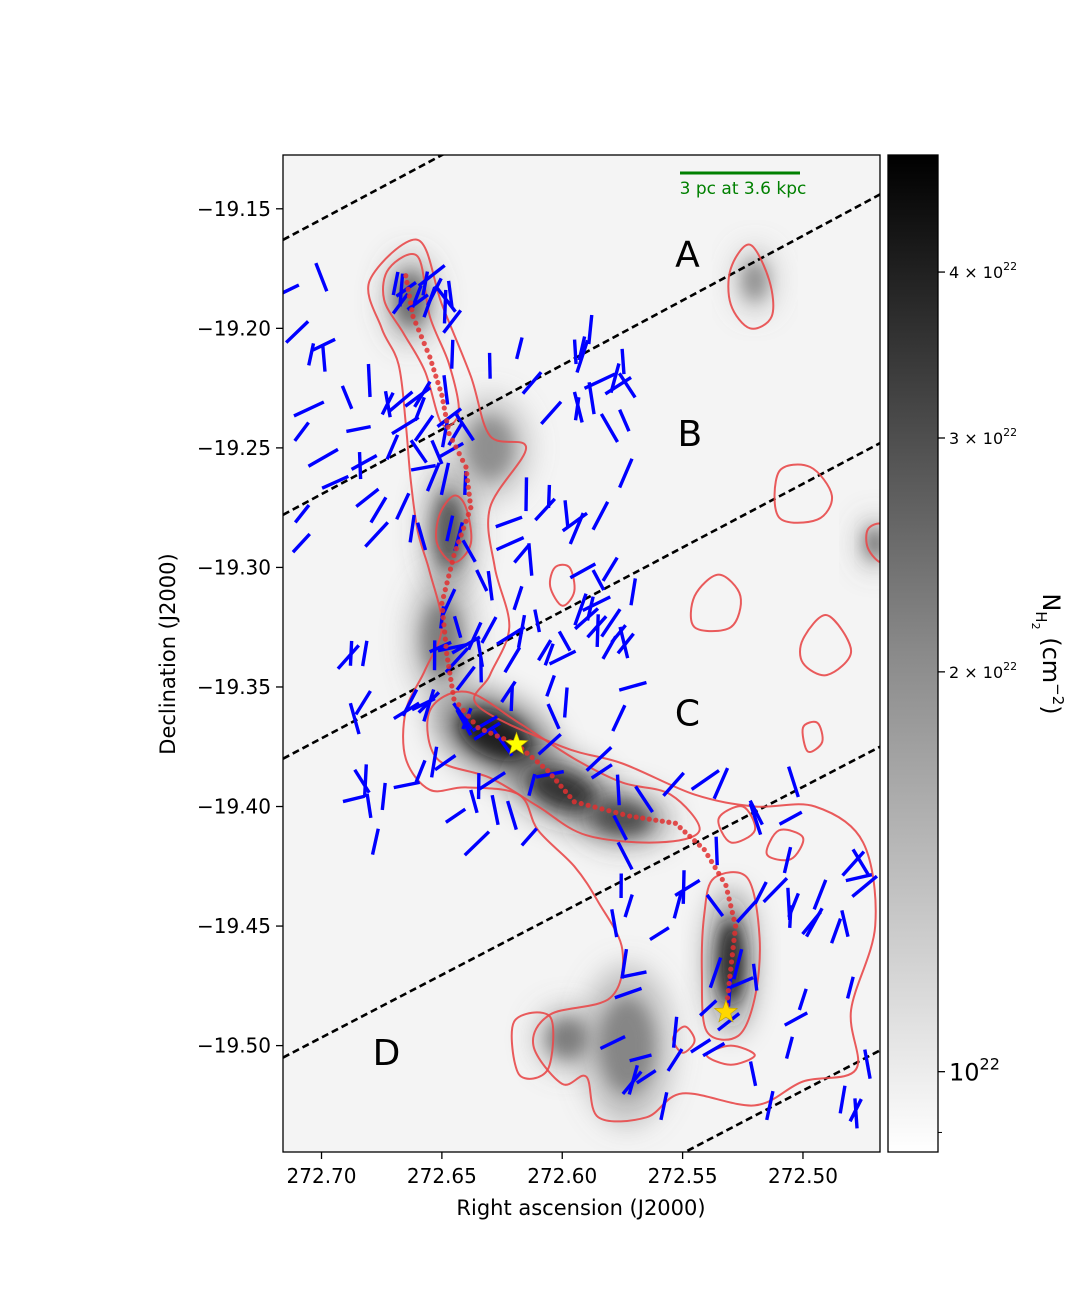 This screenshot has width=1080, height=1295. Describe the element at coordinates (743, 185) in the screenshot. I see `scale-bar: 3 pc at 3.6 kpc` at that location.